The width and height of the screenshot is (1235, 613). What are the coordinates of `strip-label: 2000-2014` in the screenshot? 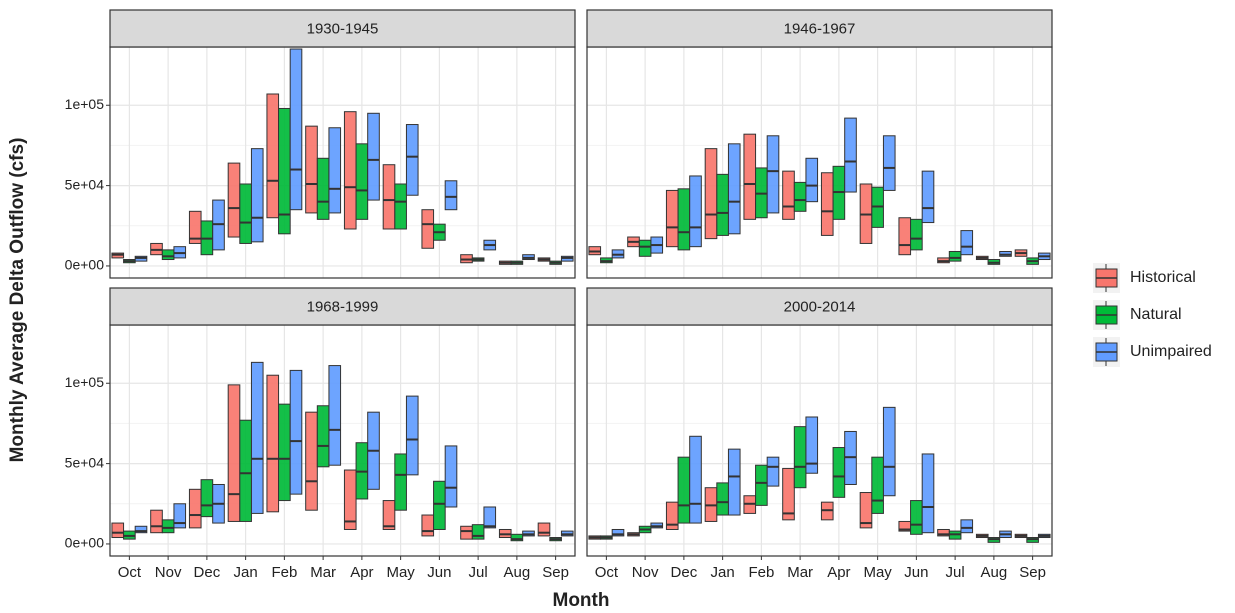 It's located at (820, 306).